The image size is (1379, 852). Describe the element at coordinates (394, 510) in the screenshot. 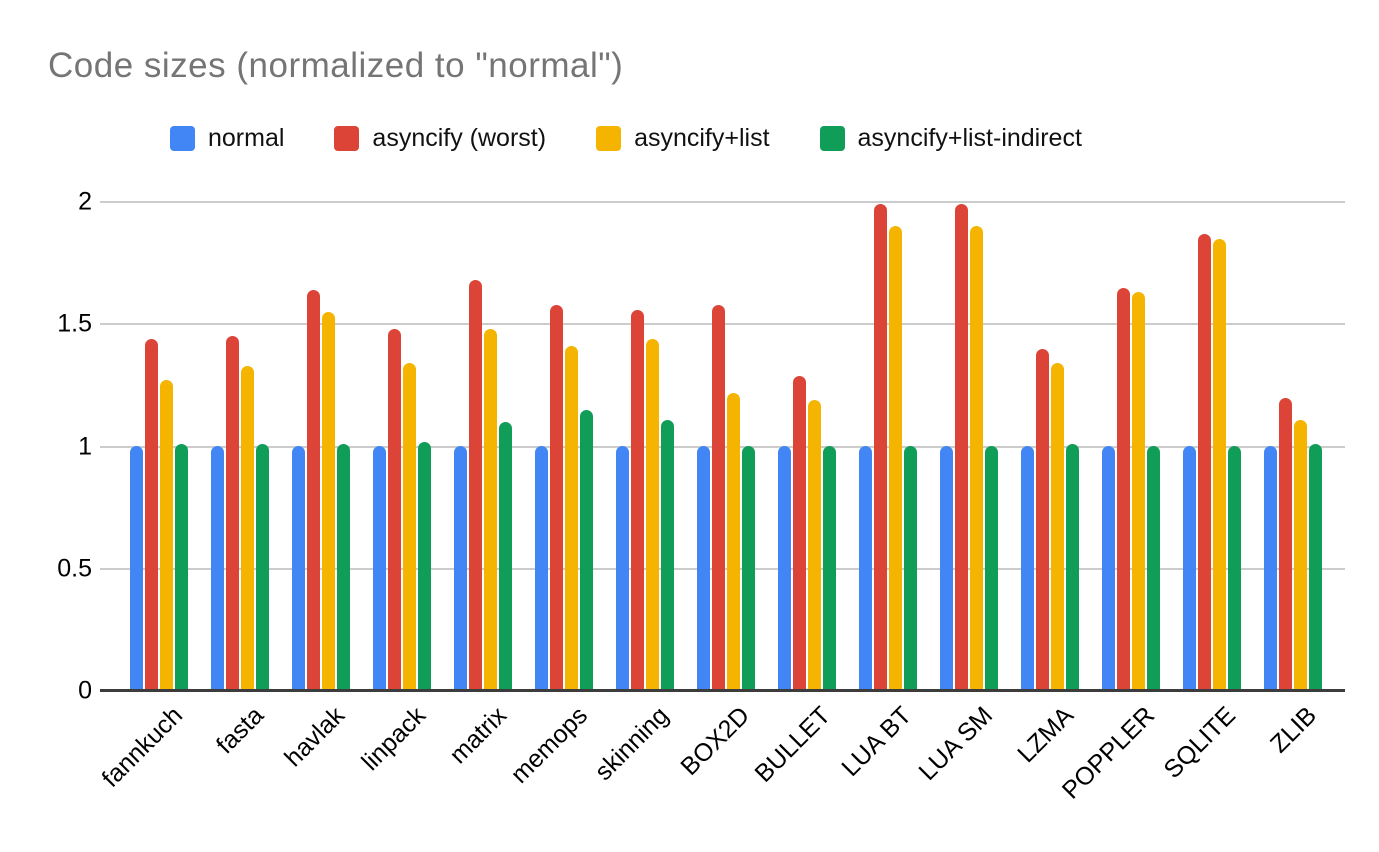

I see `bar-asyncify-worst-linpack` at that location.